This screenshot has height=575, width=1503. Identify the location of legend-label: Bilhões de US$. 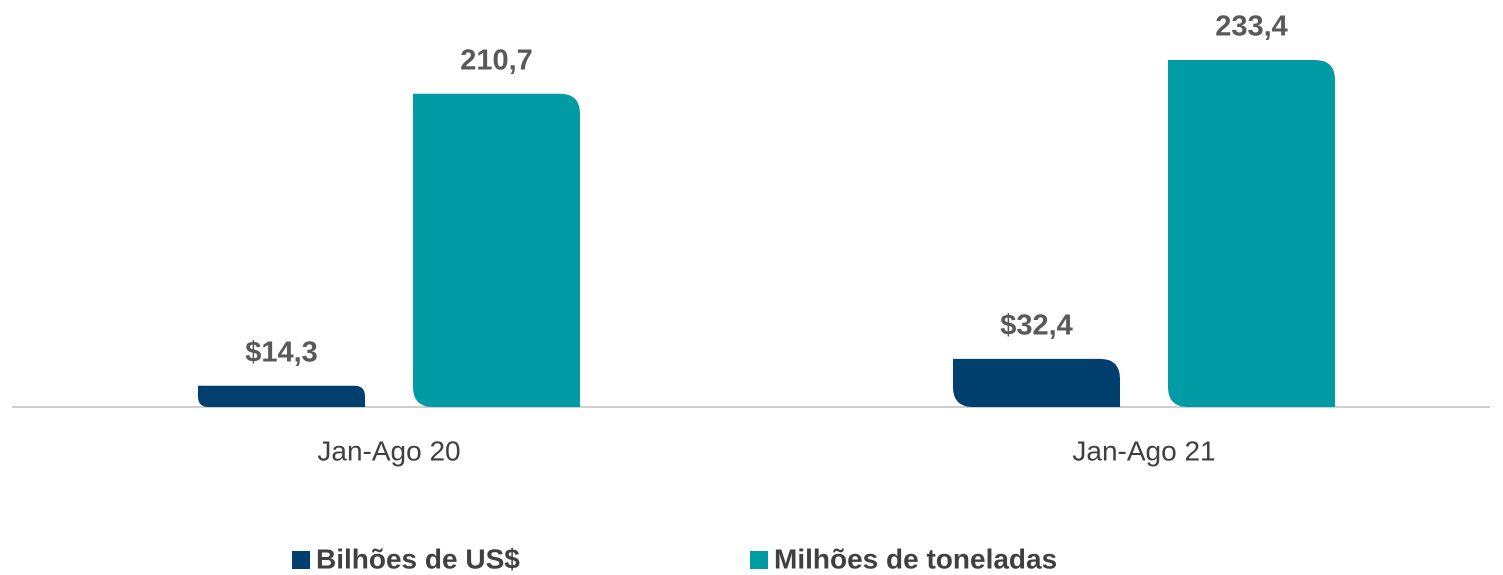
(418, 558).